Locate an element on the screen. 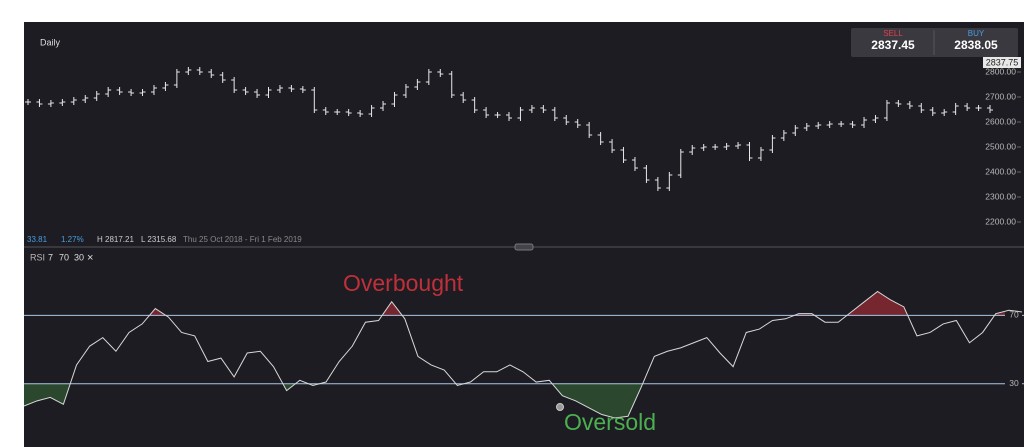 Image resolution: width=1032 pixels, height=447 pixels. y-tick-label: 2400.00 is located at coordinates (1000, 171).